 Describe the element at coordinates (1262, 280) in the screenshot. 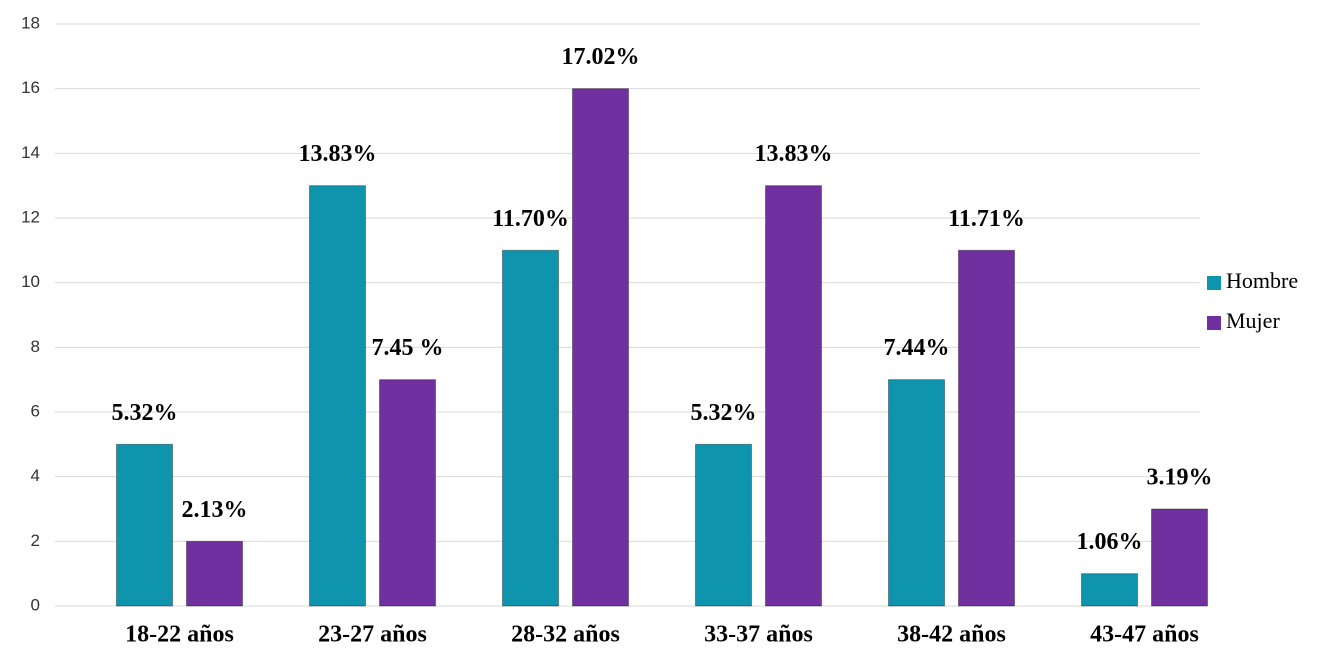

I see `legend-label: Hombre` at that location.